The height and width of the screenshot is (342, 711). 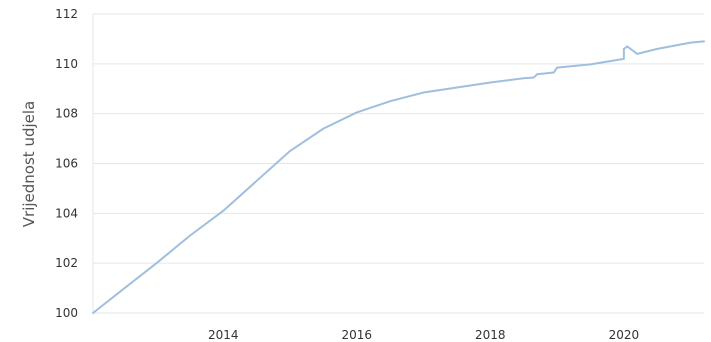 What do you see at coordinates (66, 313) in the screenshot?
I see `y-tick-label: 100` at bounding box center [66, 313].